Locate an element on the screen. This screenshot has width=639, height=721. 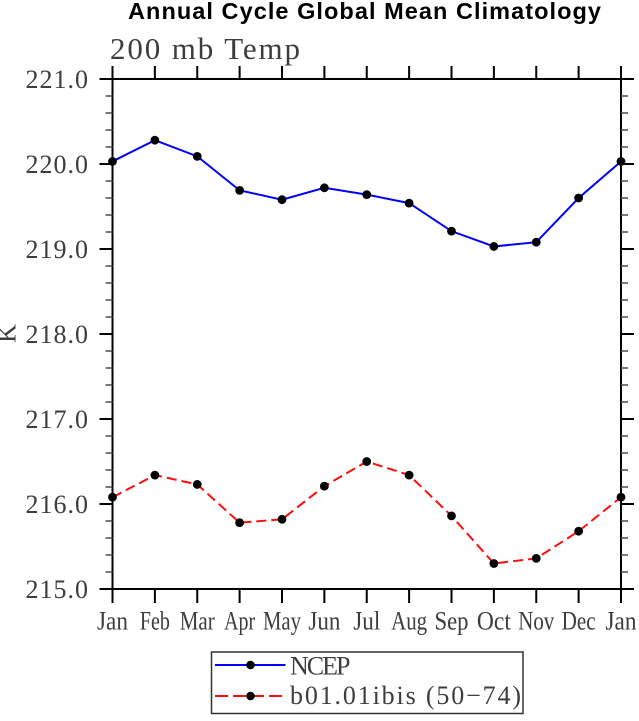
svg-text: 219.0 is located at coordinates (57, 249).